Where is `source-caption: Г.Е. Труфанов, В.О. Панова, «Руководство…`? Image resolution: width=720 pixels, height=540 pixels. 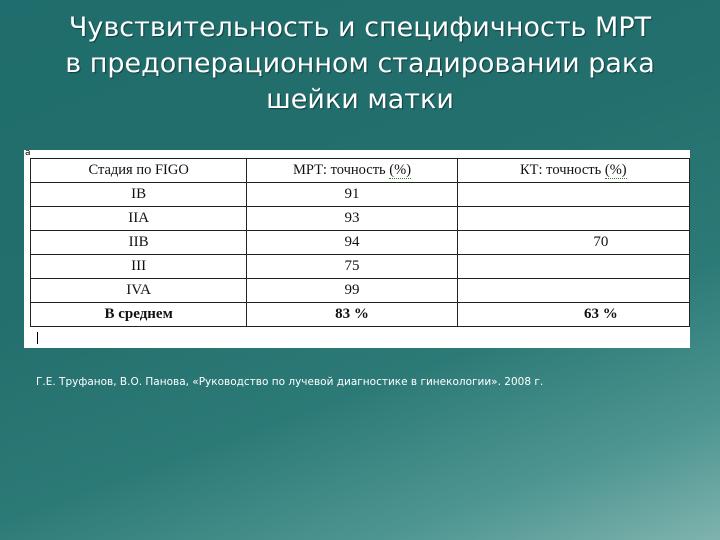
source-caption: Г.Е. Труфанов, В.О. Панова, «Руководство… is located at coordinates (290, 382).